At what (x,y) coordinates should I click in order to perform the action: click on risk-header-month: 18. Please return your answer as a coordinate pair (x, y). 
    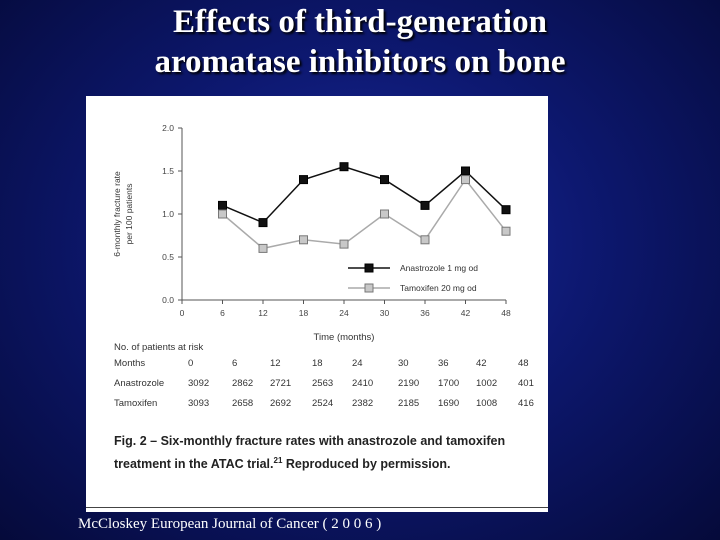
    Looking at the image, I should click on (317, 363).